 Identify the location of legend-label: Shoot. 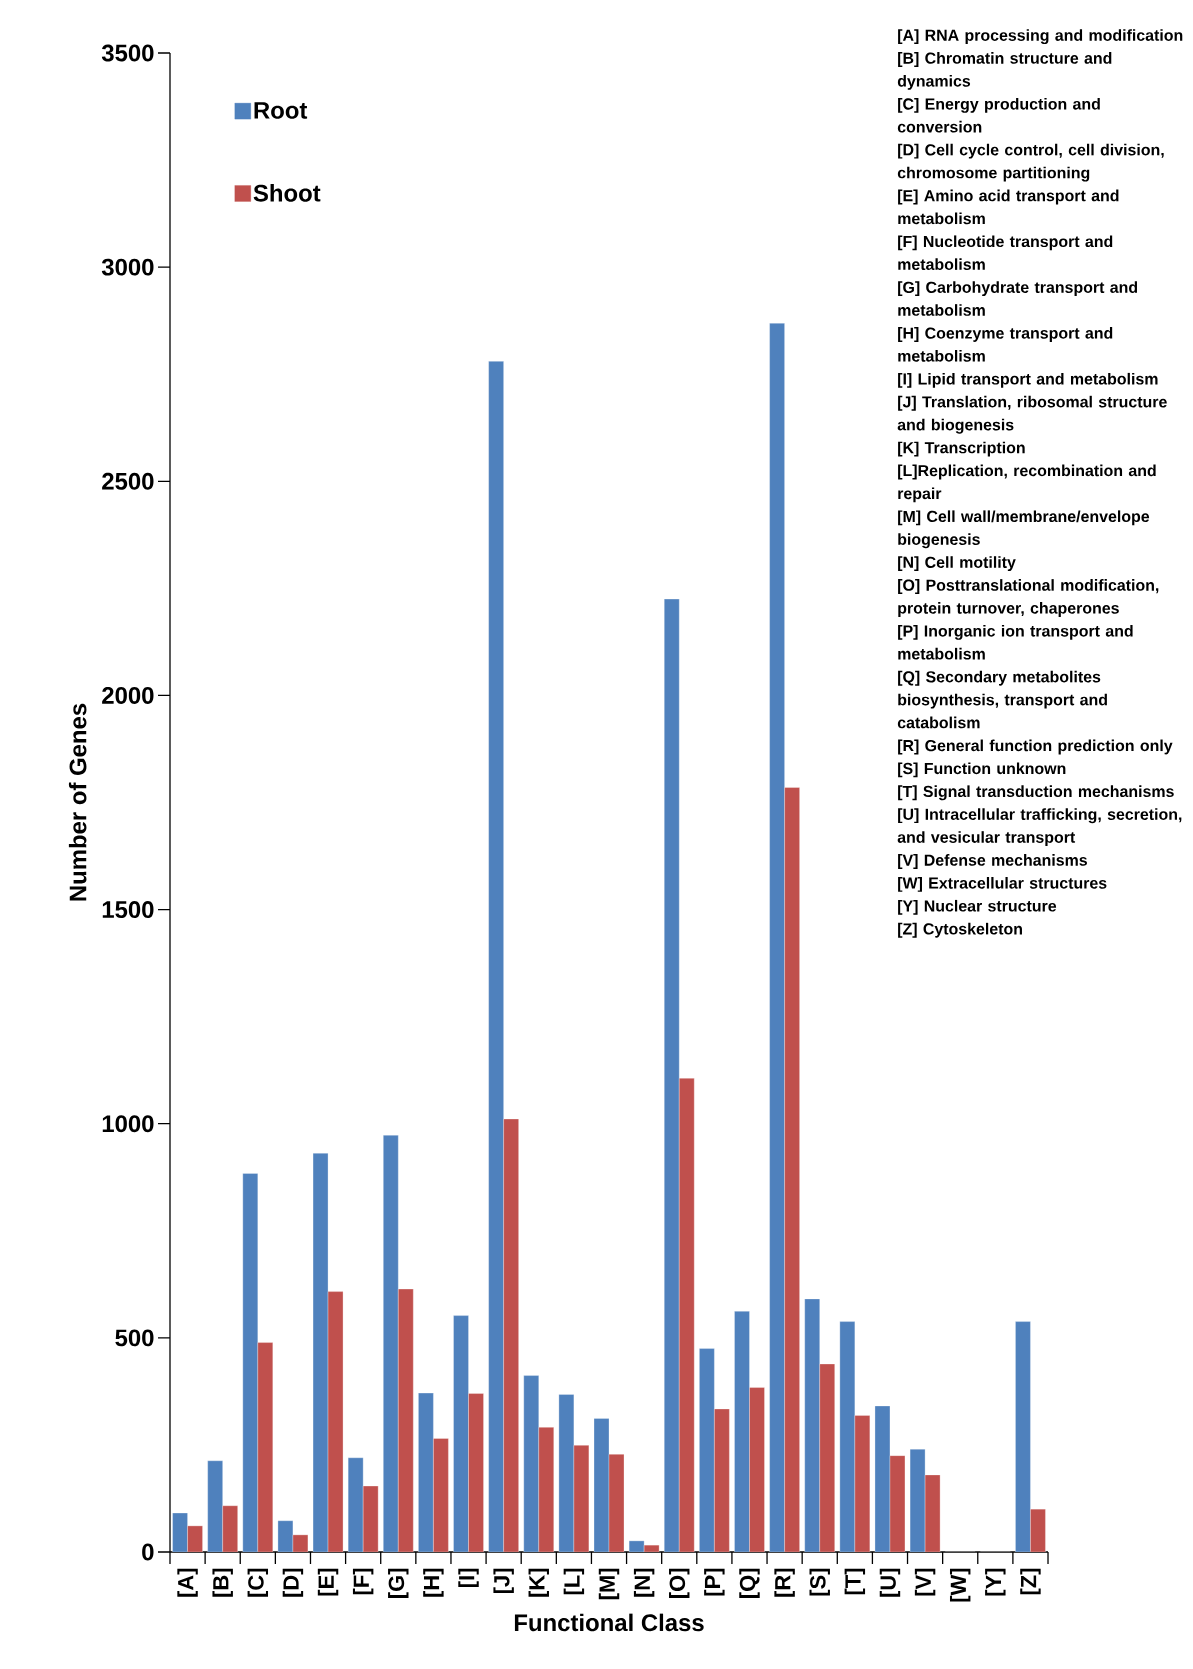
(287, 193).